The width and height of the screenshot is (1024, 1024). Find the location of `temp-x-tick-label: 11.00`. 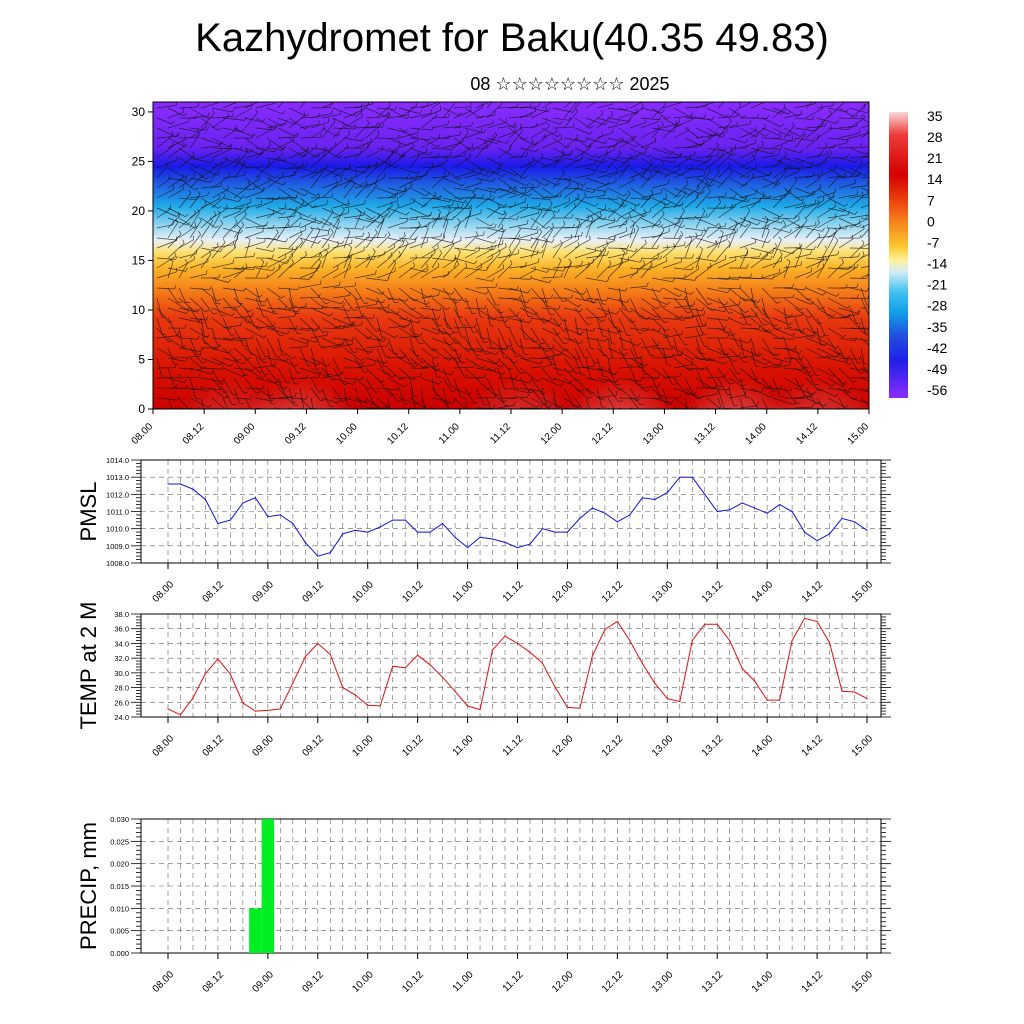

temp-x-tick-label: 11.00 is located at coordinates (463, 745).